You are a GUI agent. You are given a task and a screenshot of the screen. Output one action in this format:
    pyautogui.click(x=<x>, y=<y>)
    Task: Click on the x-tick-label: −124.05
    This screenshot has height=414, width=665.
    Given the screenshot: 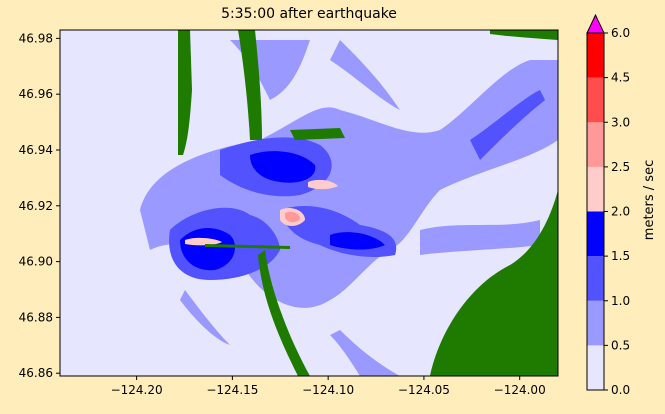 What is the action you would take?
    pyautogui.click(x=424, y=390)
    